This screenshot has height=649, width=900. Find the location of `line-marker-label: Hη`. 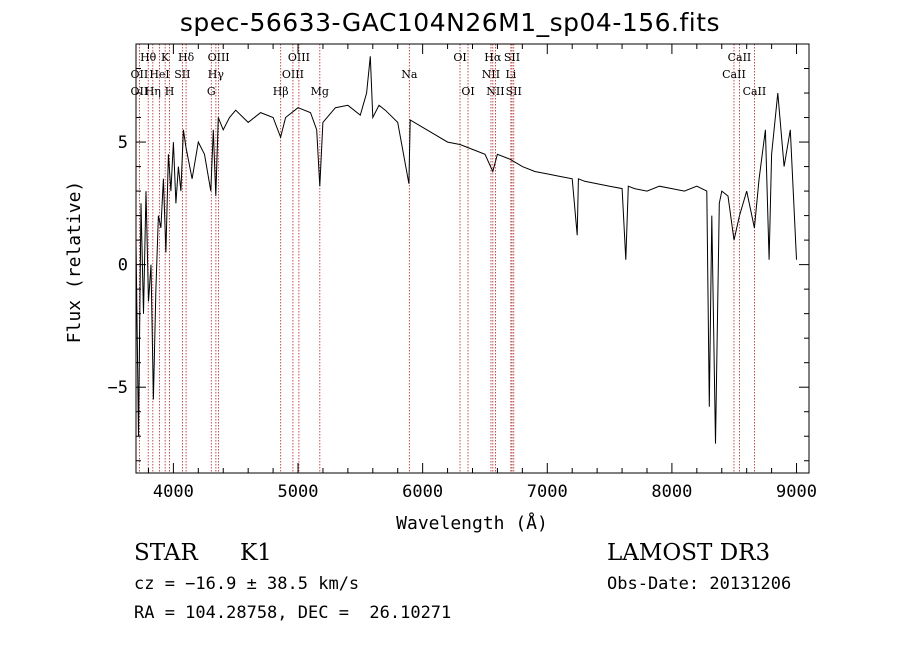

line-marker-label: Hη is located at coordinates (153, 91).